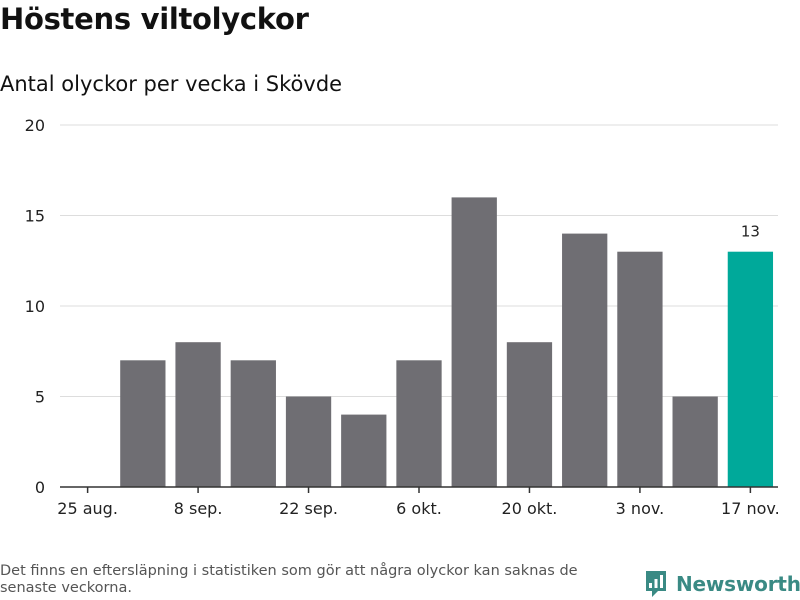 The image size is (800, 600). What do you see at coordinates (40, 397) in the screenshot?
I see `y-tick-label: 5` at bounding box center [40, 397].